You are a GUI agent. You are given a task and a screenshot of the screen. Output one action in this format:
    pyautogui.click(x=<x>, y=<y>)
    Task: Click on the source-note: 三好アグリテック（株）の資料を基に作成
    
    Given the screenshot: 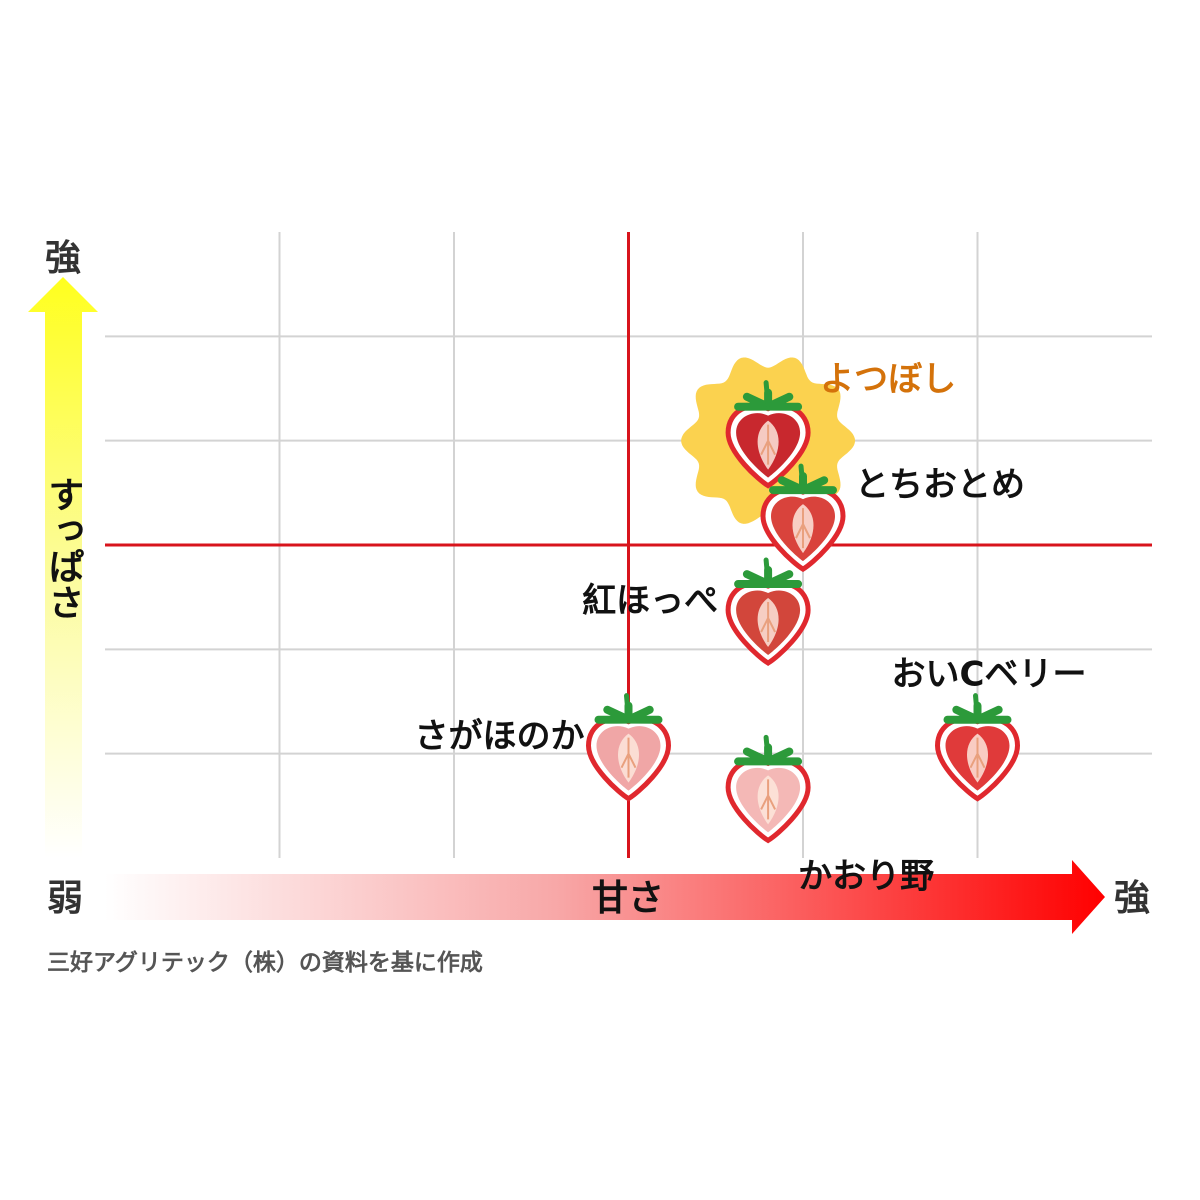 What is the action you would take?
    pyautogui.click(x=265, y=962)
    